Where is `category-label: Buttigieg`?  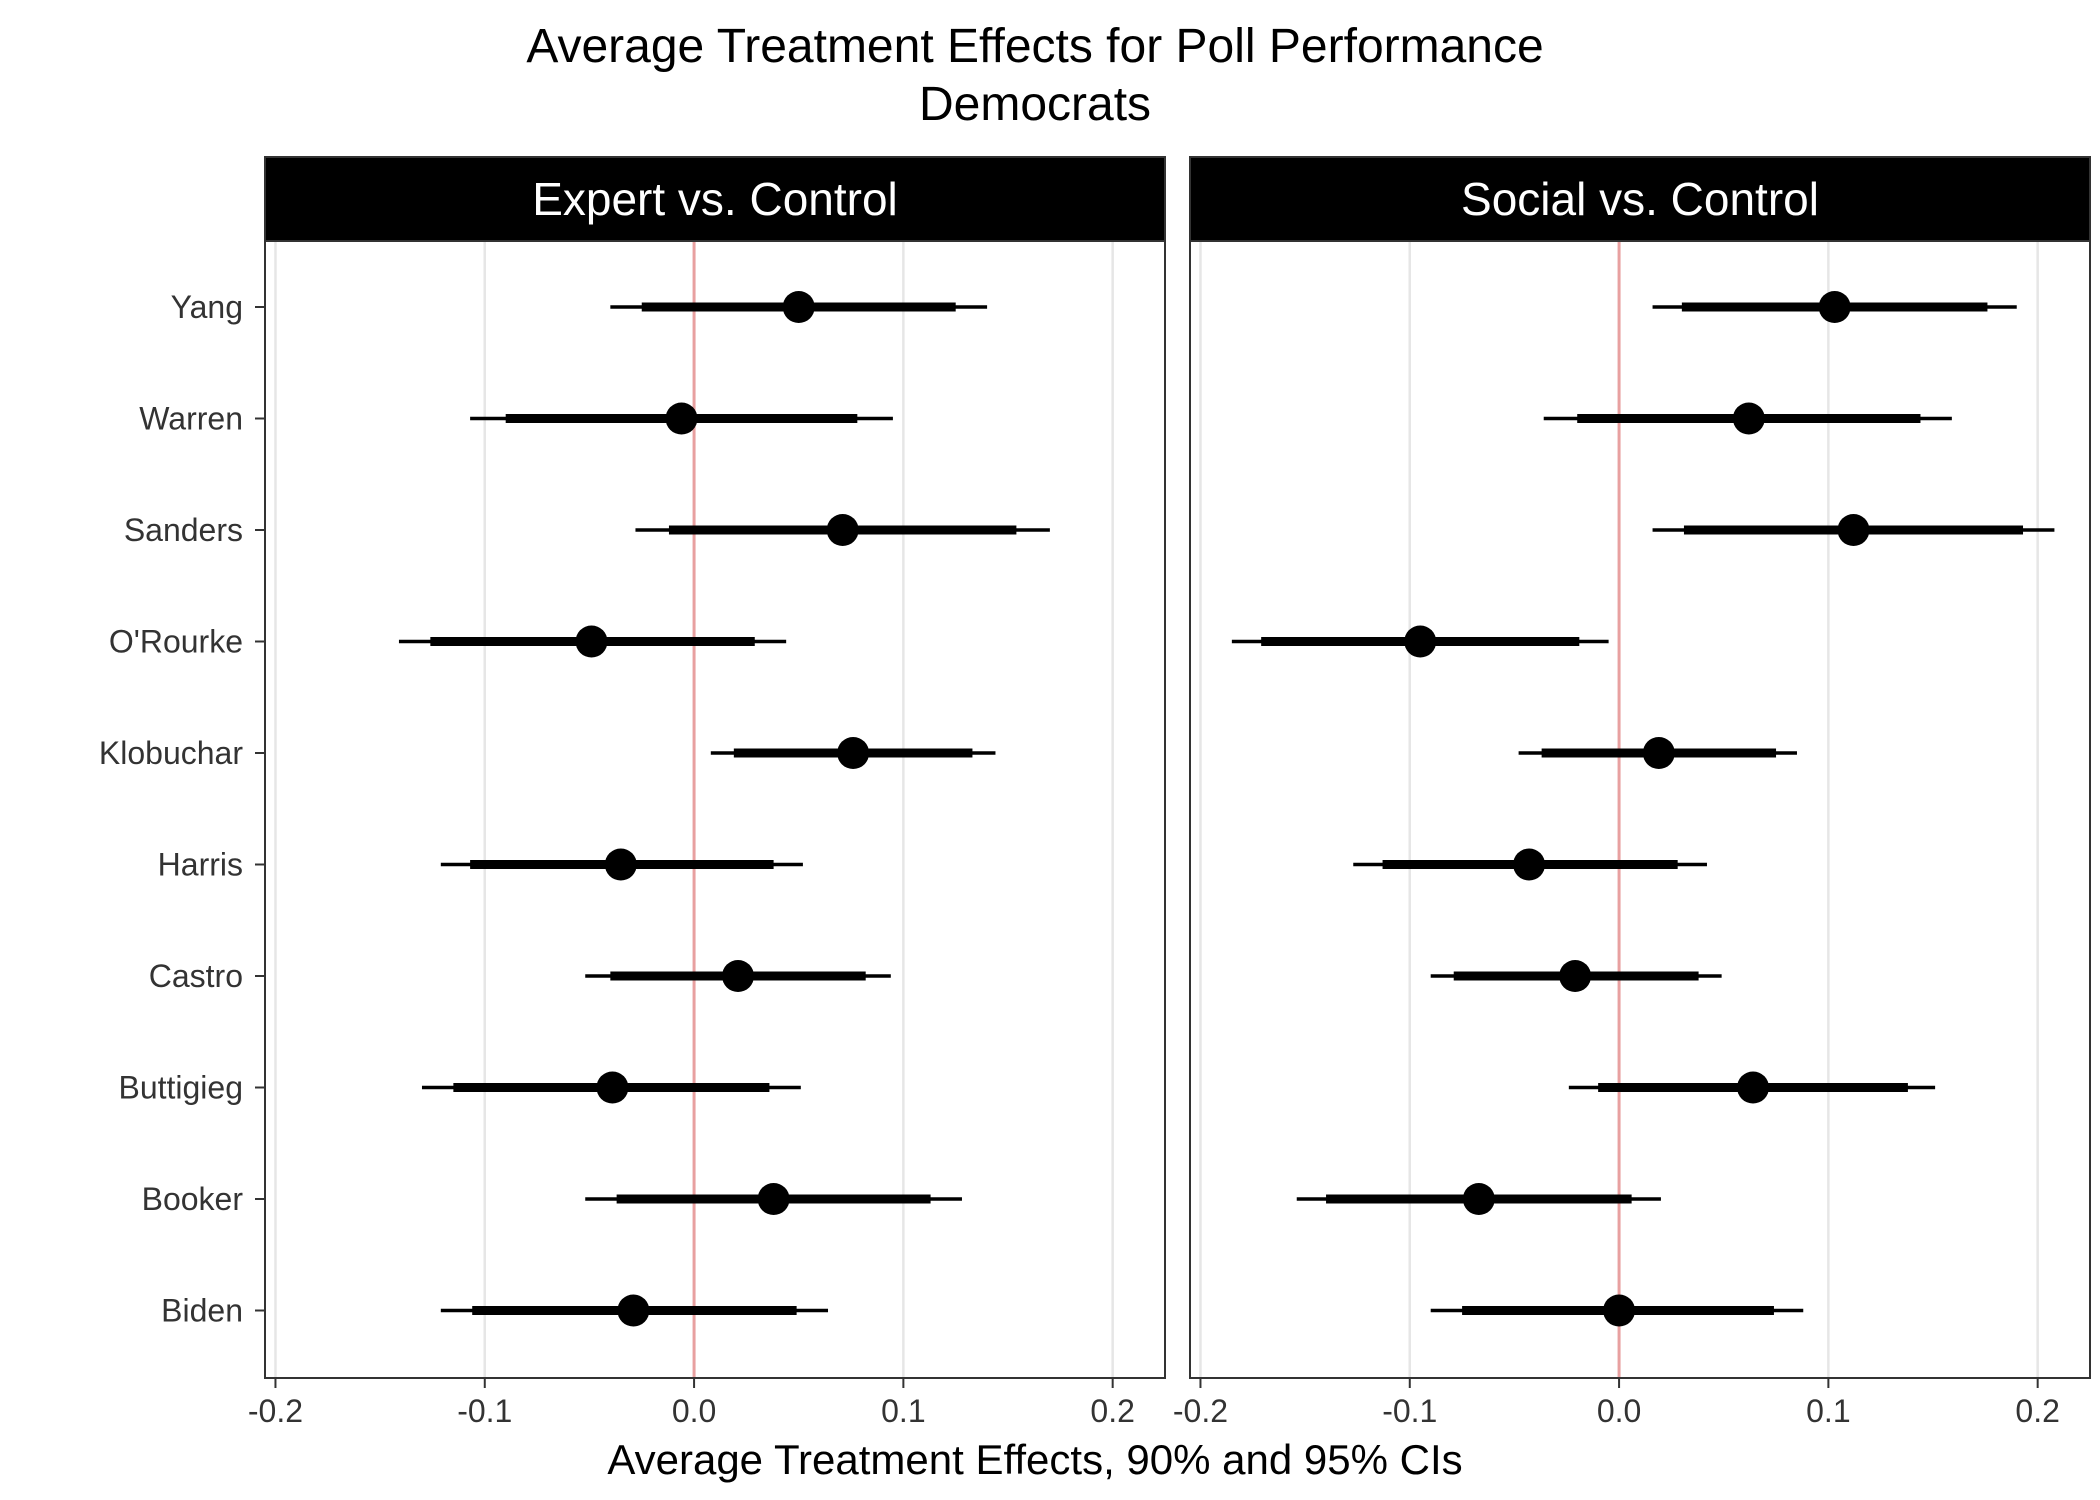 category-label: Buttigieg is located at coordinates (180, 1088).